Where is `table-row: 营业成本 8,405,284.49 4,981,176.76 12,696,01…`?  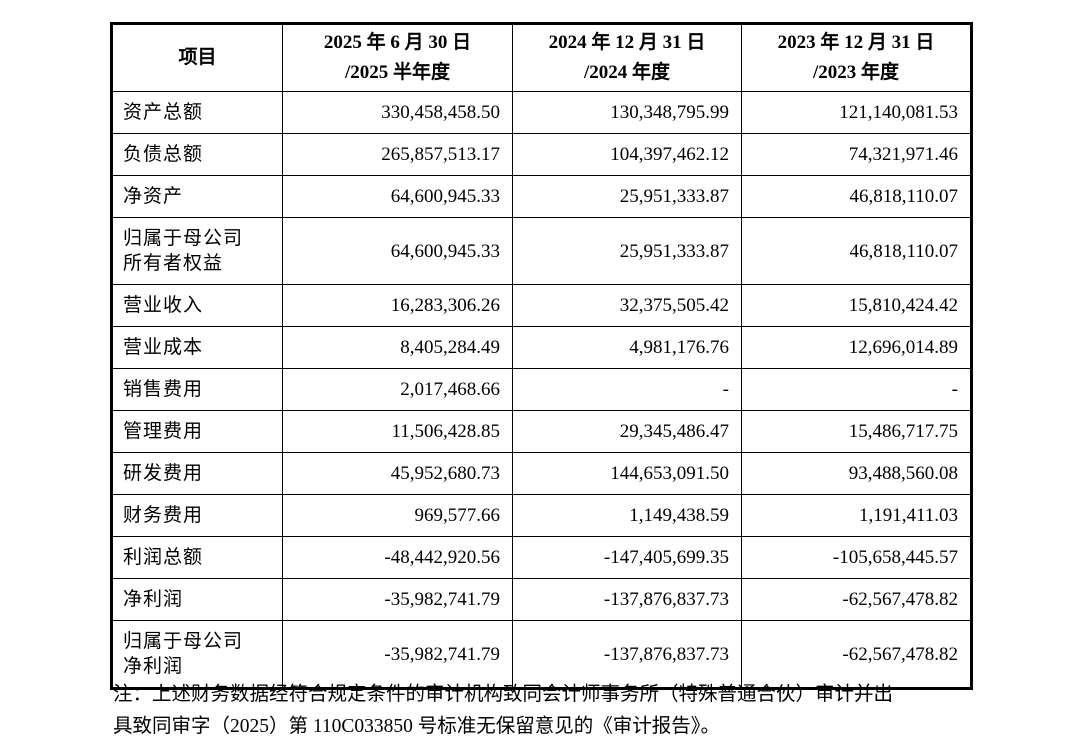
table-row: 营业成本 8,405,284.49 4,981,176.76 12,696,01… is located at coordinates (541, 347).